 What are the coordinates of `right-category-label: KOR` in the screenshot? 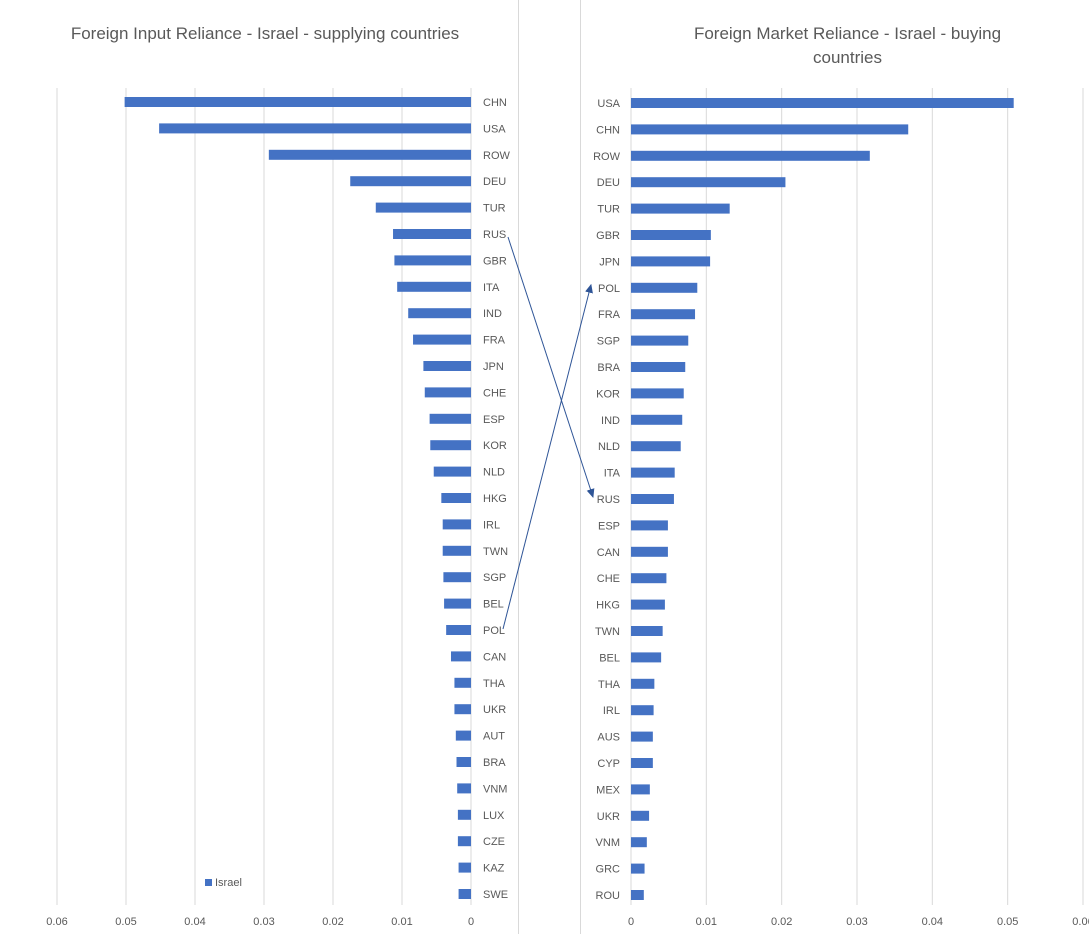 It's located at (608, 394).